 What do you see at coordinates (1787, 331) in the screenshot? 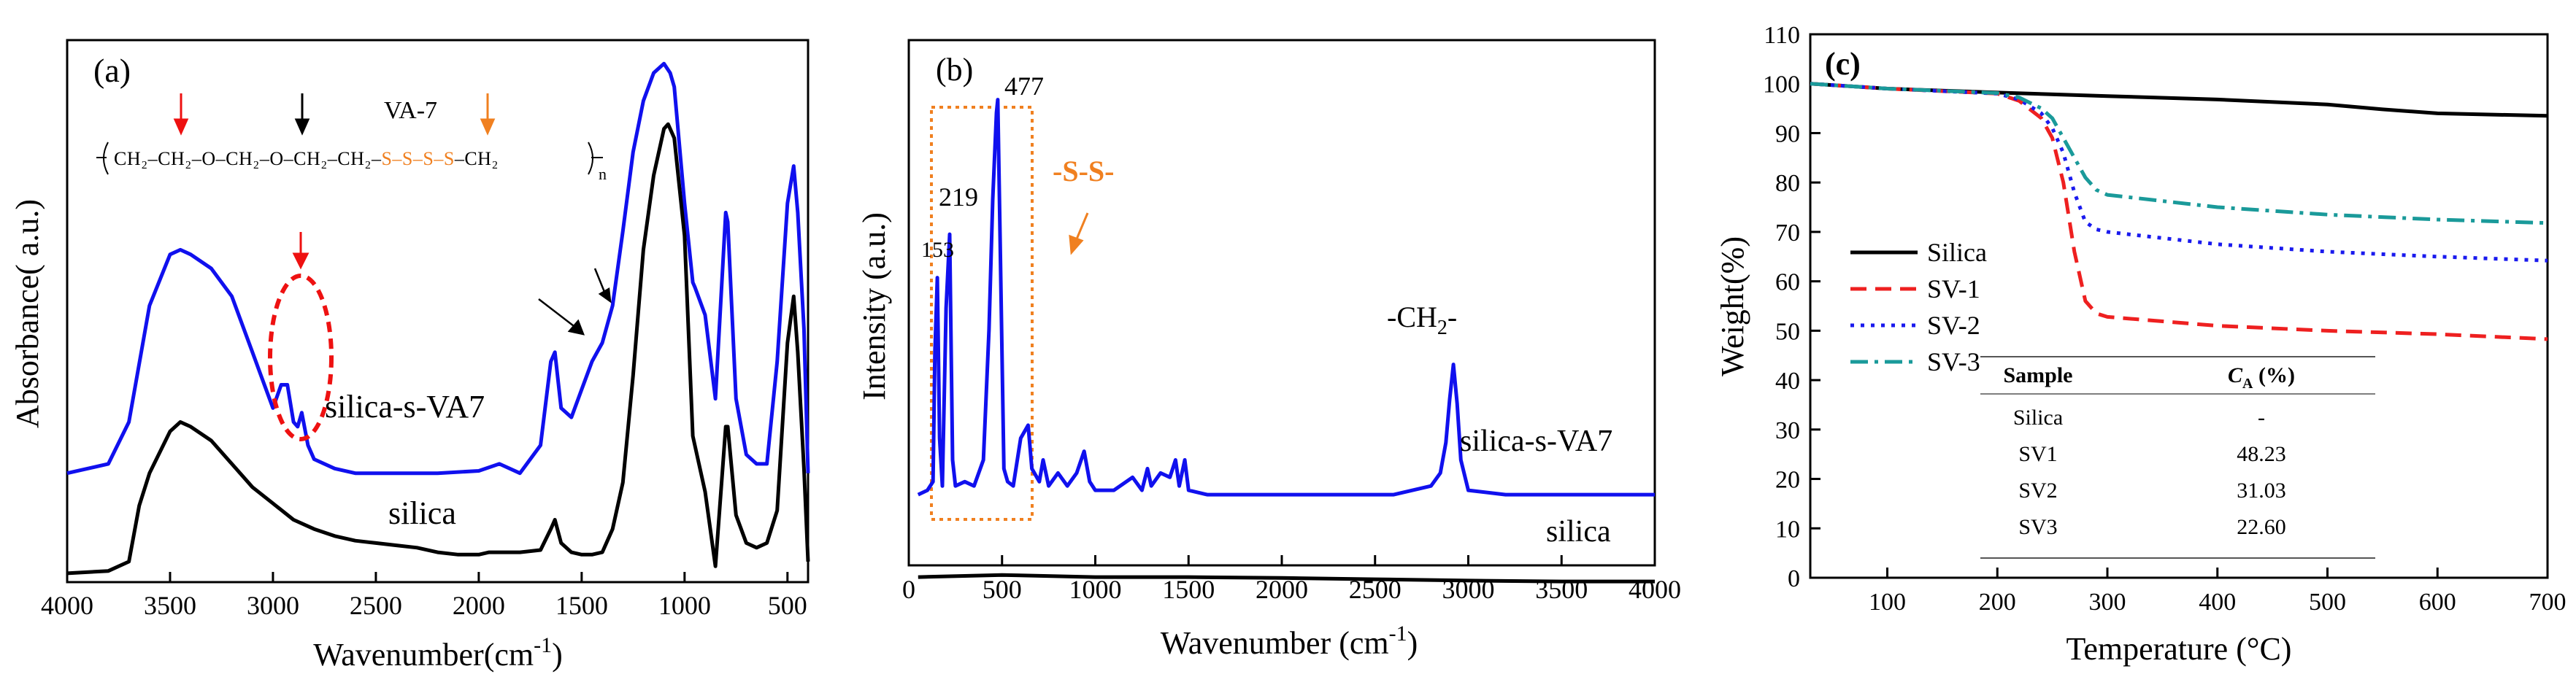
I see `y-tick-label-50: 50` at bounding box center [1787, 331].